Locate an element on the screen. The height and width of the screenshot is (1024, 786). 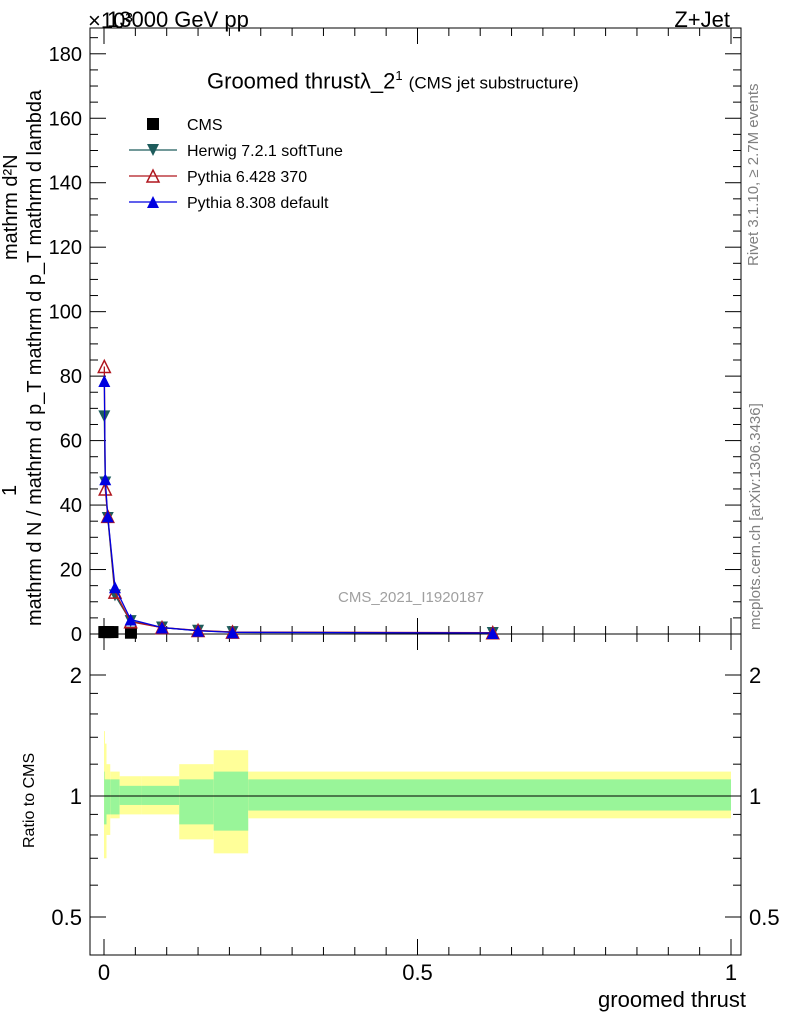
scale-exponent: ×10³ is located at coordinates (110, 20).